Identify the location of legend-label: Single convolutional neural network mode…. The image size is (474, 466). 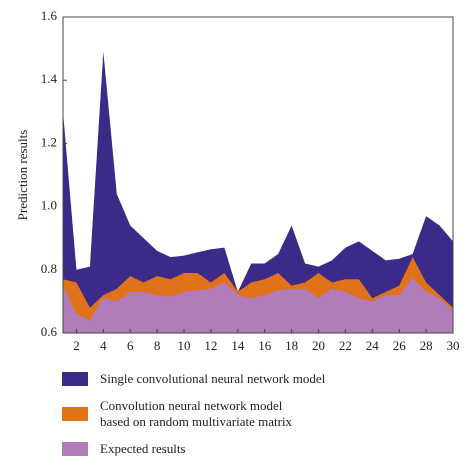
(213, 378).